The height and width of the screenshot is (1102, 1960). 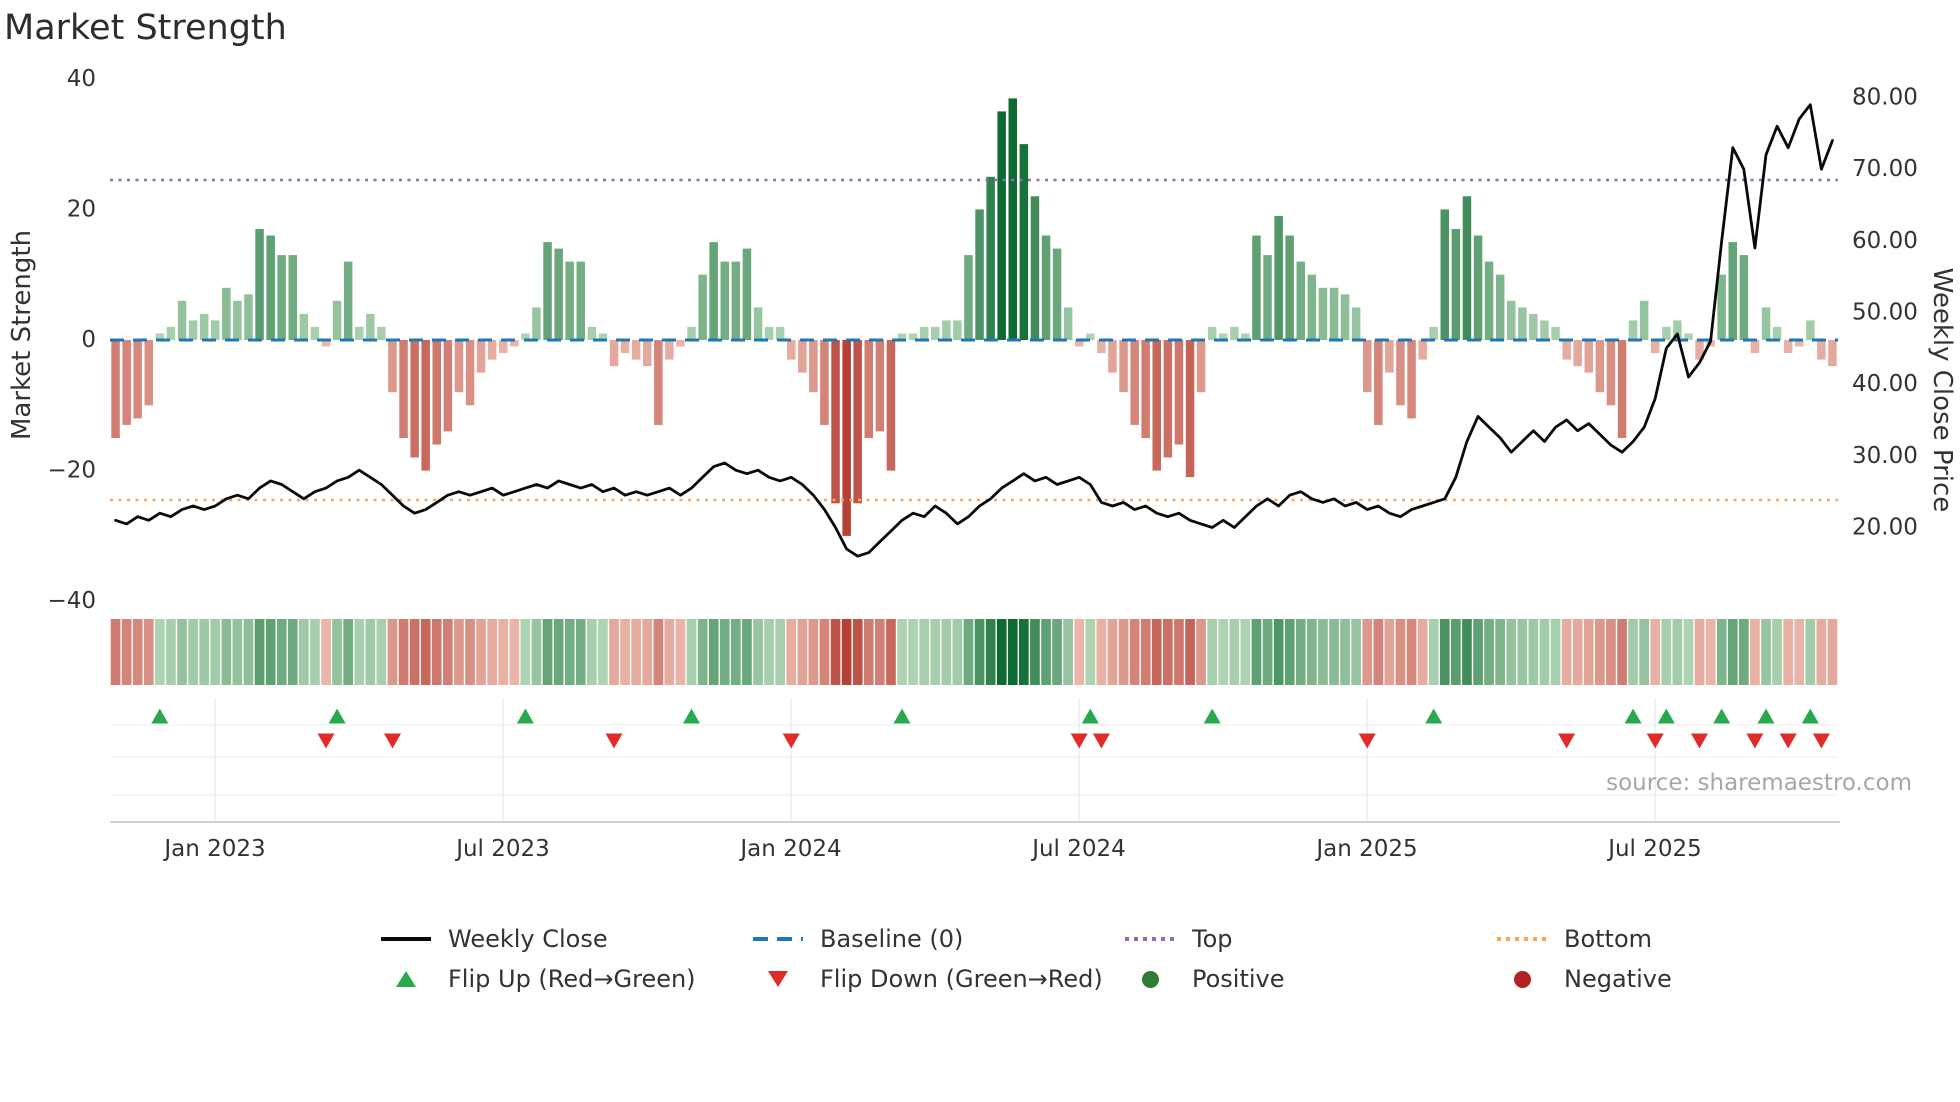 What do you see at coordinates (1365, 849) in the screenshot?
I see `x-axis-tick: Jan 2025` at bounding box center [1365, 849].